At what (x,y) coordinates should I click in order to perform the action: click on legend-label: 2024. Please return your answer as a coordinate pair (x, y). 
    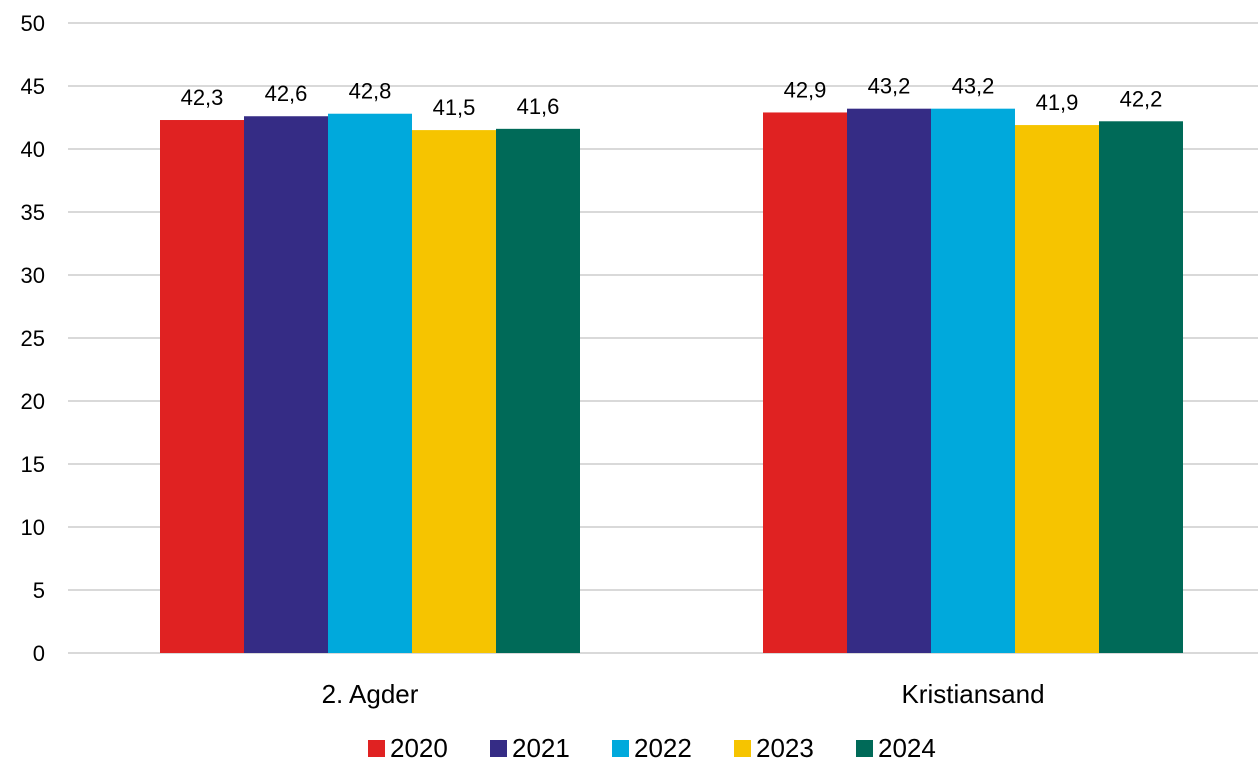
    Looking at the image, I should click on (907, 748).